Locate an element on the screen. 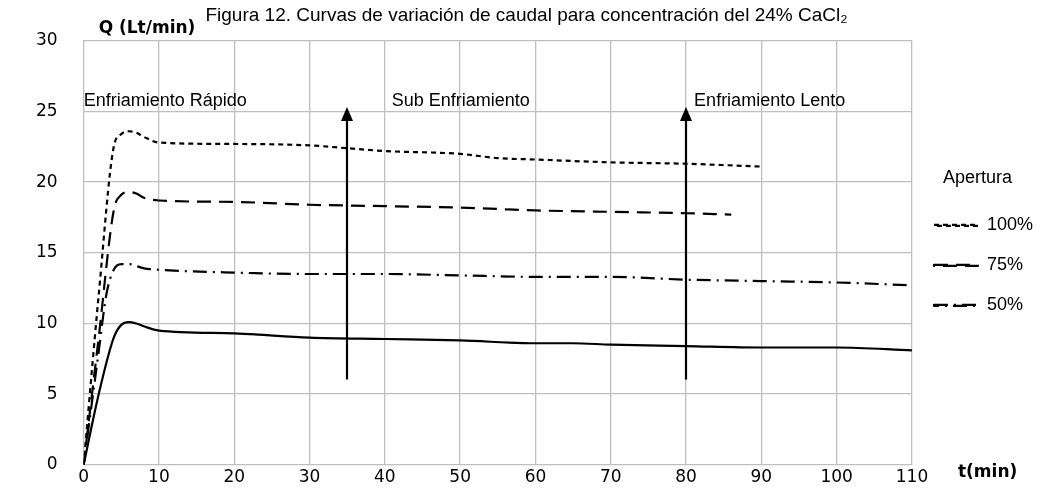  legend-title: Apertura is located at coordinates (977, 176).